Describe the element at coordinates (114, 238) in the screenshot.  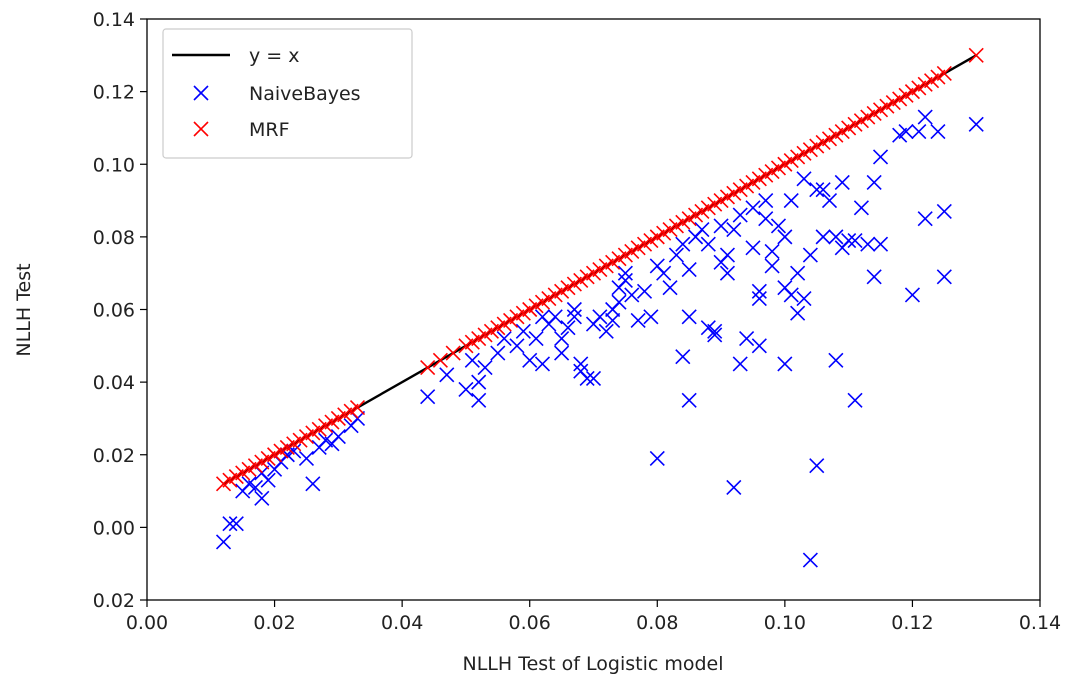
I see `y-tick-label: 0.08` at that location.